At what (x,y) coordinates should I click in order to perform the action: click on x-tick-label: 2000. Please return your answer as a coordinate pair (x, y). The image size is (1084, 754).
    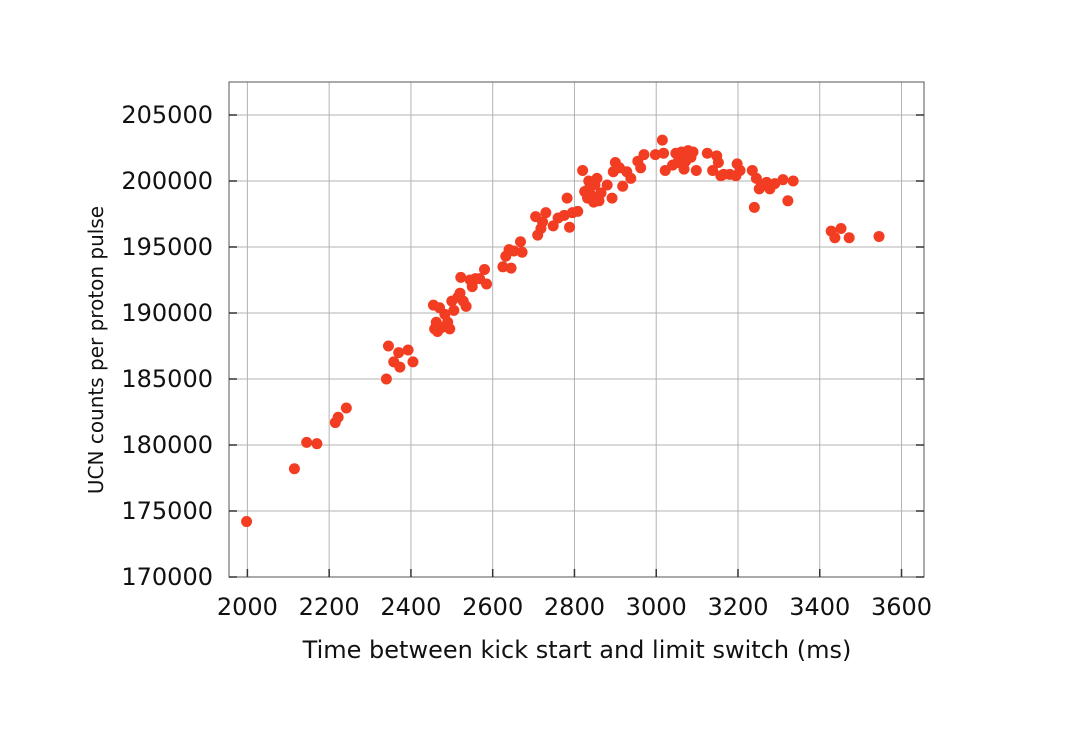
    Looking at the image, I should click on (247, 607).